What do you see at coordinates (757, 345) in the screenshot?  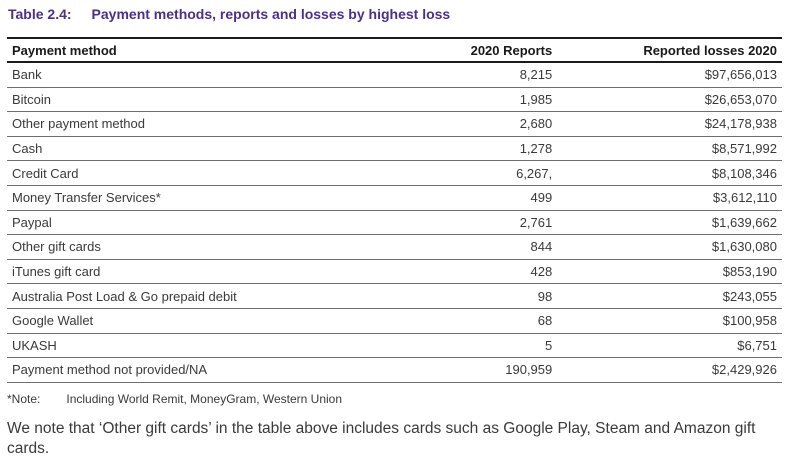 I see `cell-losses: $6,751` at bounding box center [757, 345].